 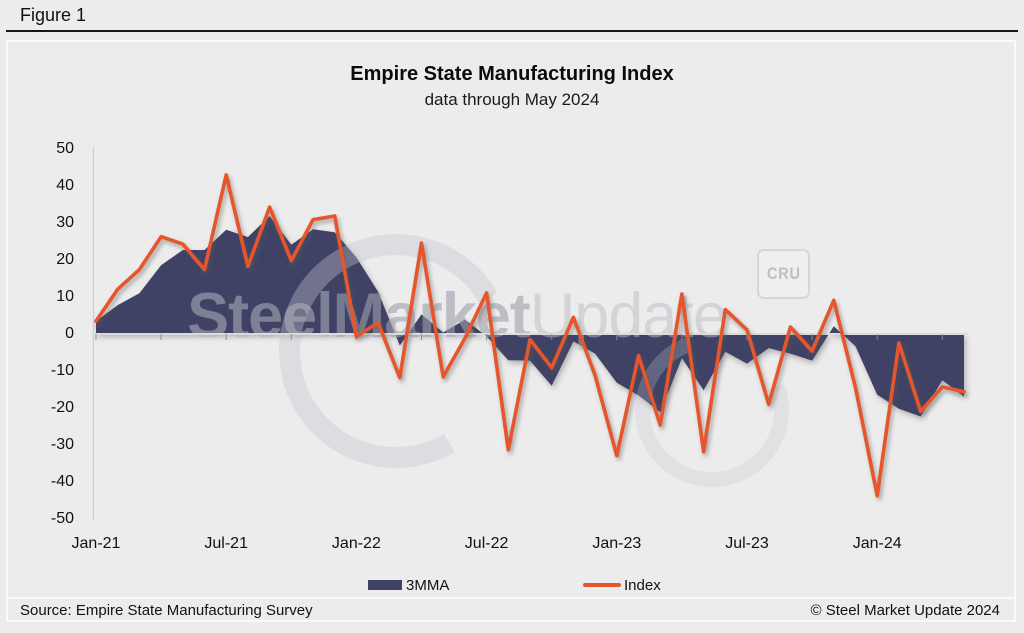 What do you see at coordinates (96, 543) in the screenshot?
I see `x-axis-label: Jan-21` at bounding box center [96, 543].